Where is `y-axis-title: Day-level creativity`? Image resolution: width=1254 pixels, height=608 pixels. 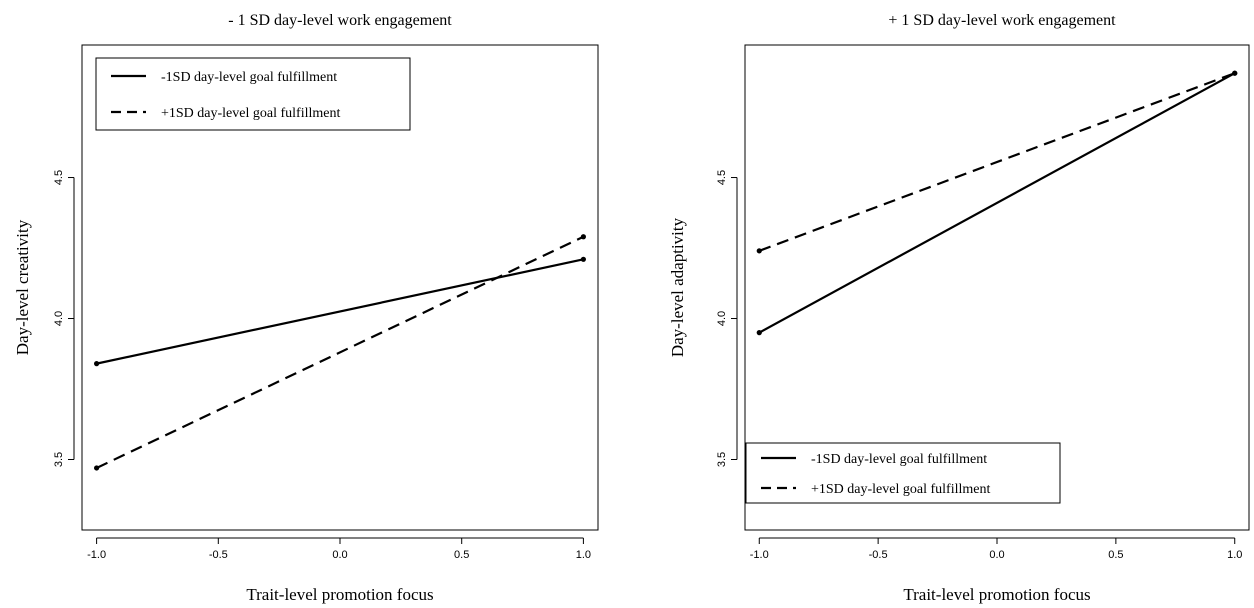
y-axis-title: Day-level creativity is located at coordinates (22, 287).